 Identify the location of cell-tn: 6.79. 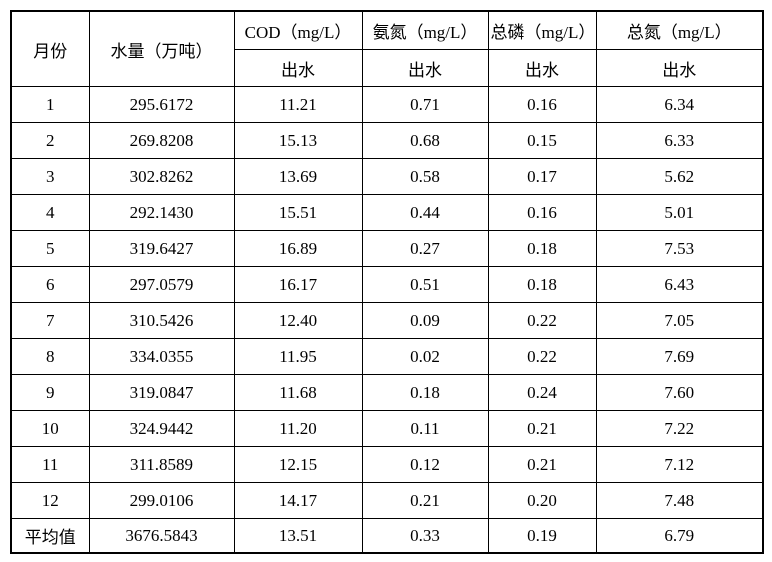
(679, 536).